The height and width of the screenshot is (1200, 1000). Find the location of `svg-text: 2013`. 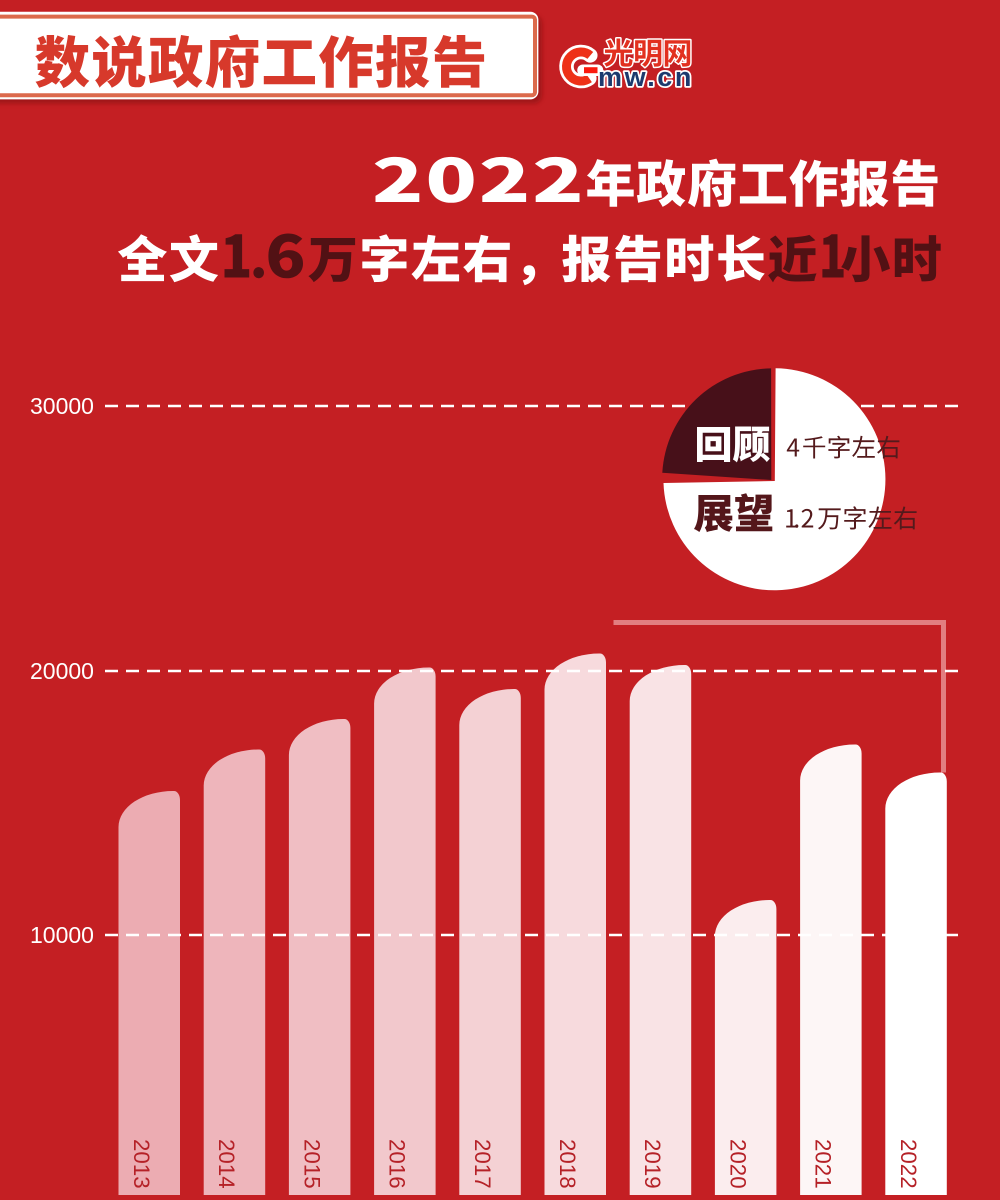

svg-text: 2013 is located at coordinates (141, 1164).